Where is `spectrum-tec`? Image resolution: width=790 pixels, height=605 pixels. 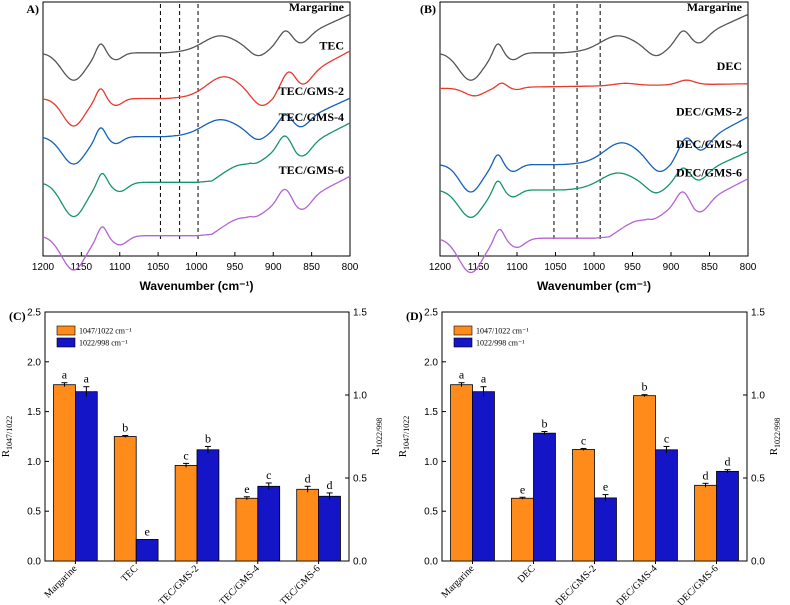 spectrum-tec is located at coordinates (196, 88).